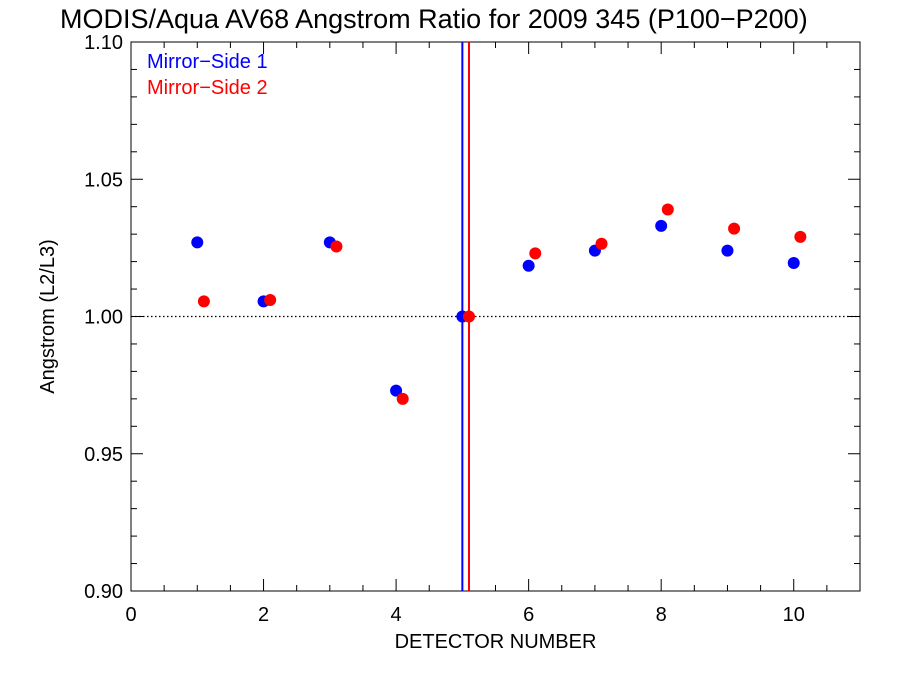  Describe the element at coordinates (103, 43) in the screenshot. I see `y-tick-label: 1.10` at that location.